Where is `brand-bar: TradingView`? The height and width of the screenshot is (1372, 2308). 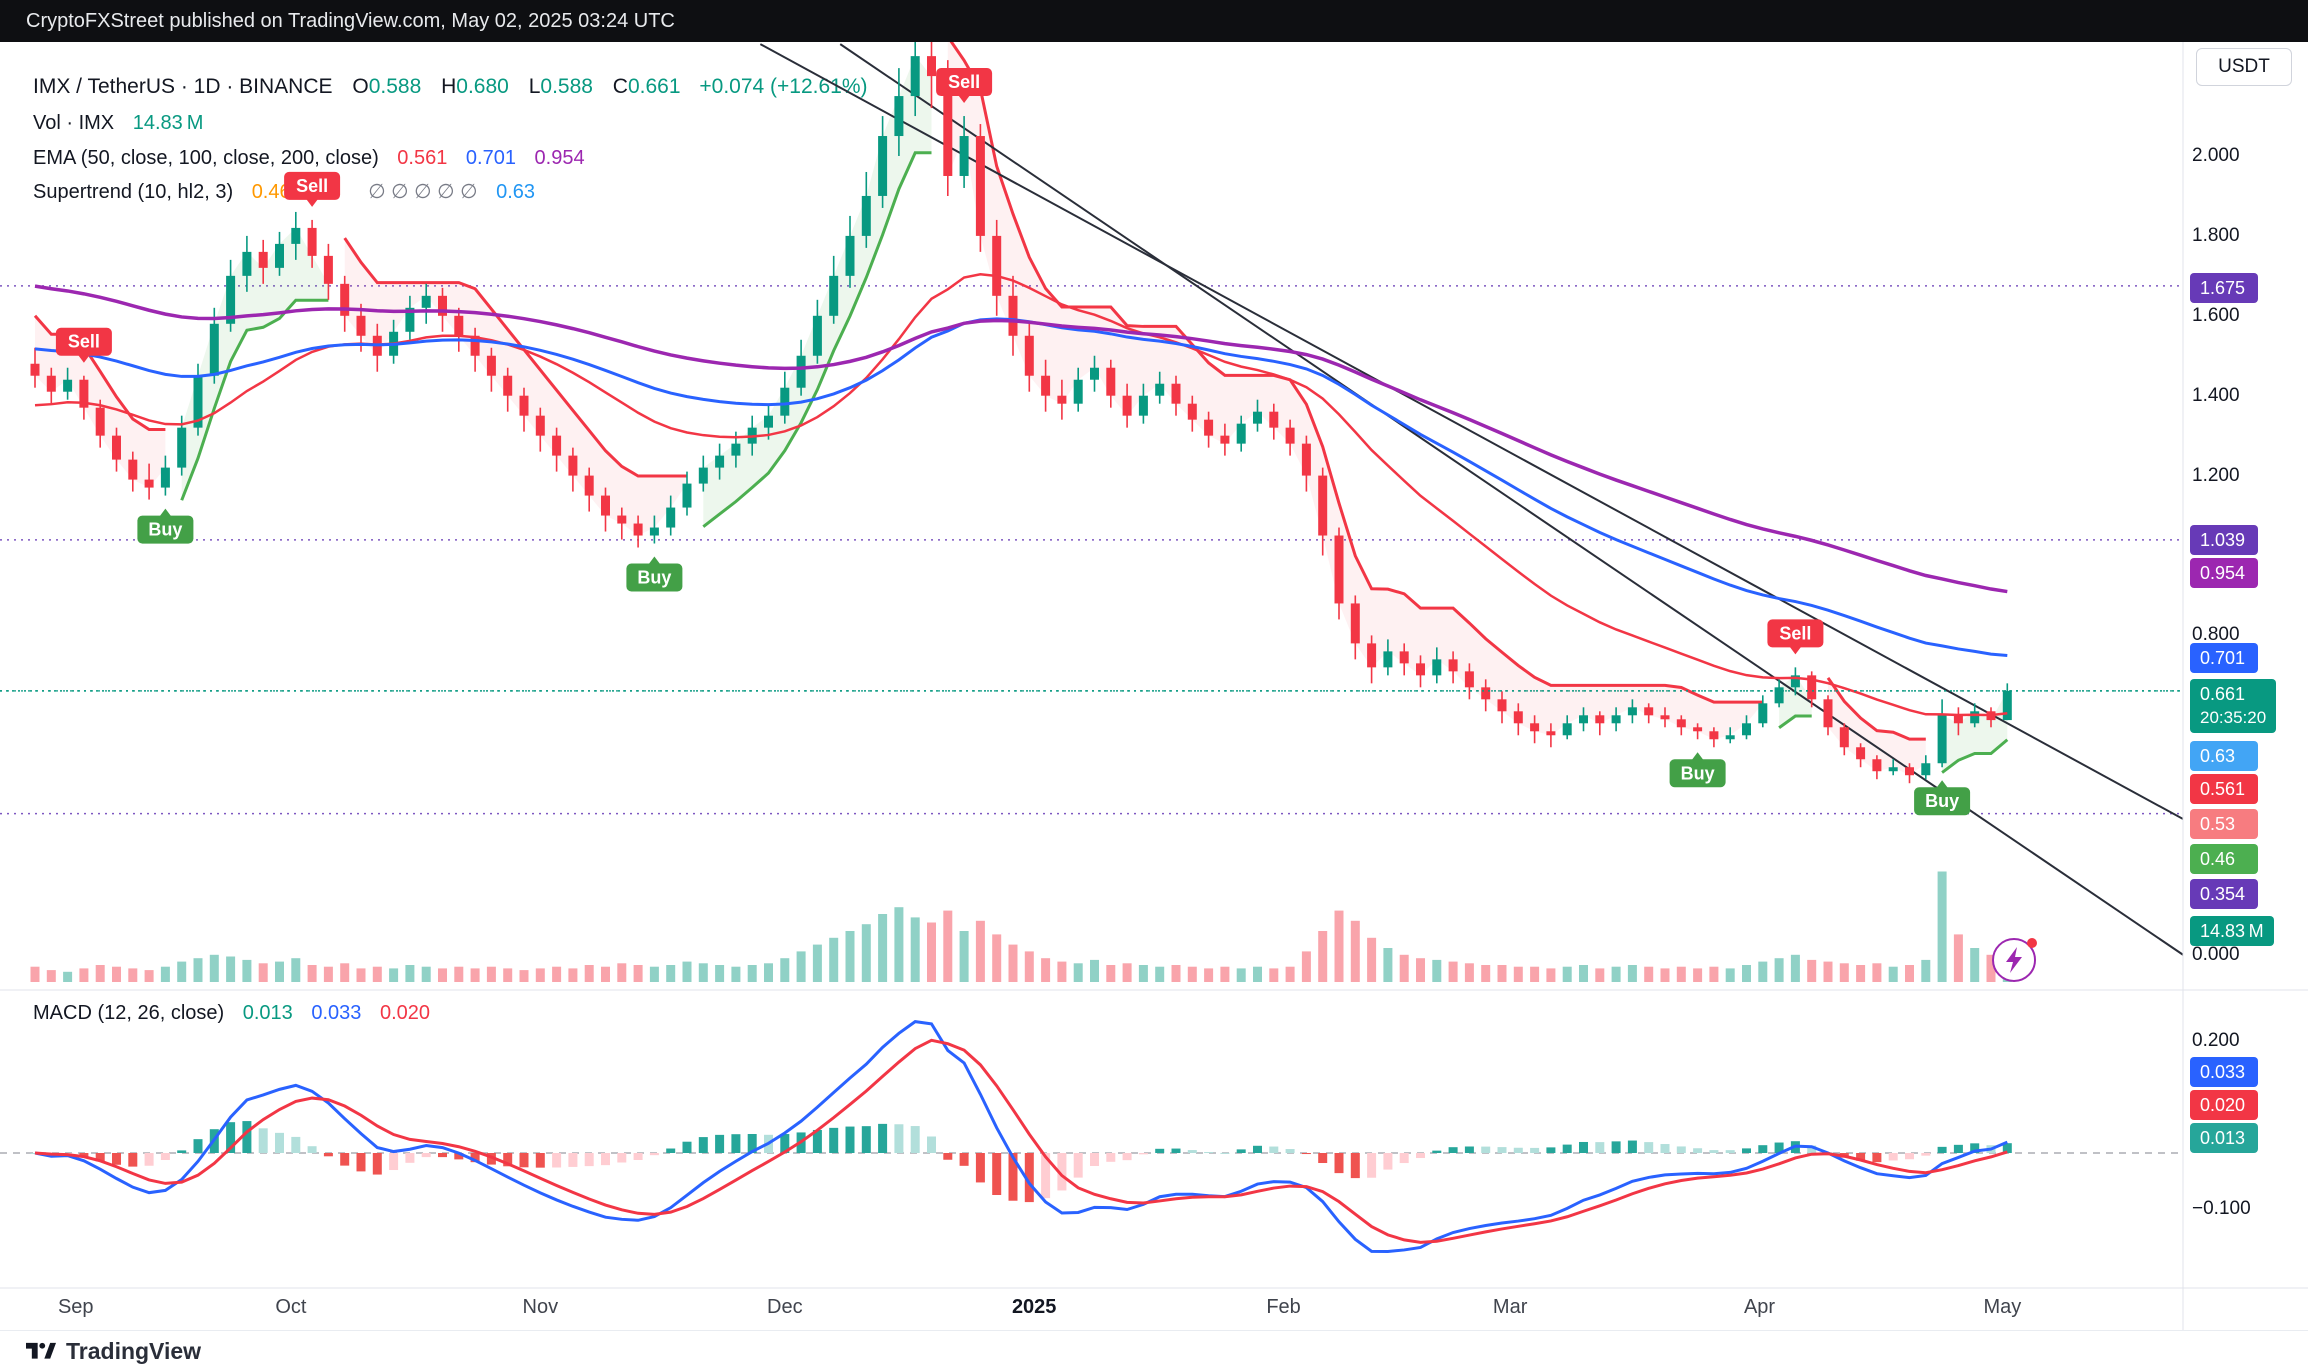
brand-bar: TradingView is located at coordinates (1154, 1351).